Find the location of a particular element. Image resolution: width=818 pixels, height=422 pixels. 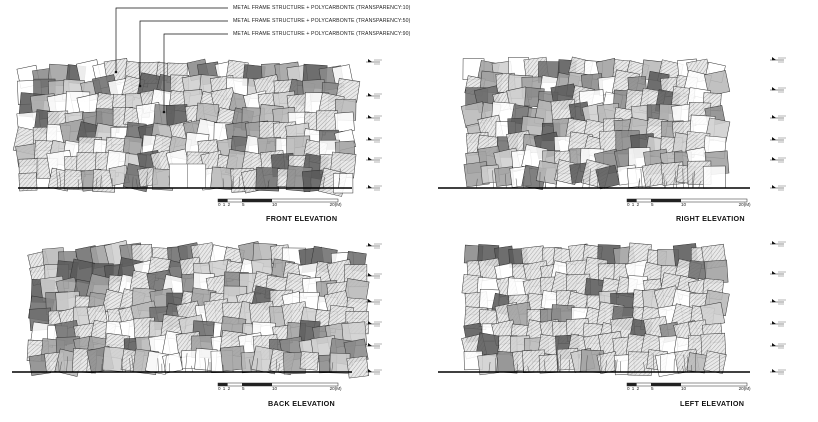

right-scale-label: 1 is located at coordinates (633, 204).